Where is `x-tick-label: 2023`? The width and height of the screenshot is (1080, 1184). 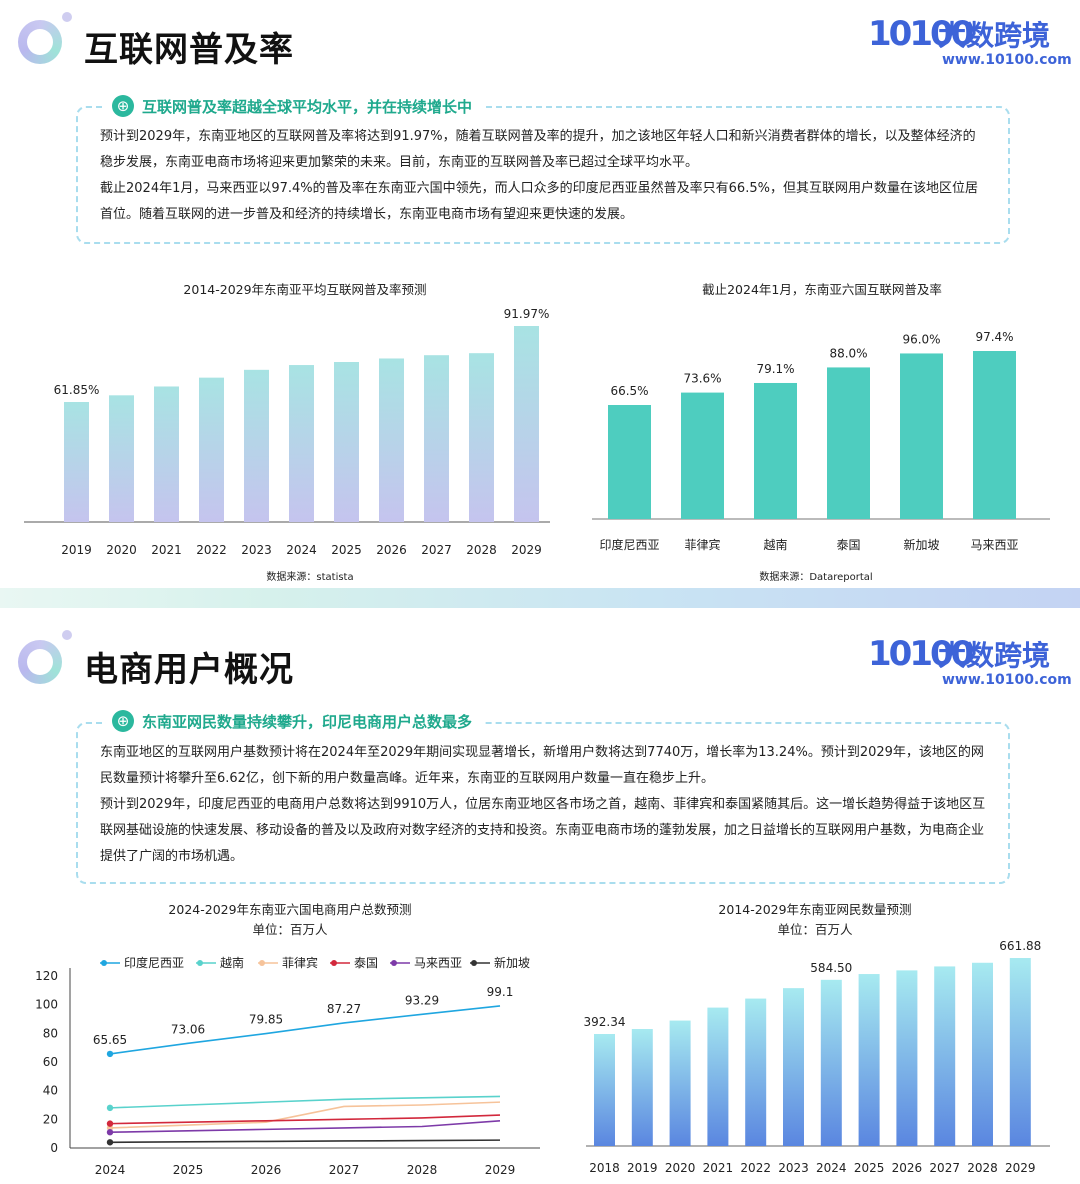
x-tick-label: 2023 is located at coordinates (793, 1168).